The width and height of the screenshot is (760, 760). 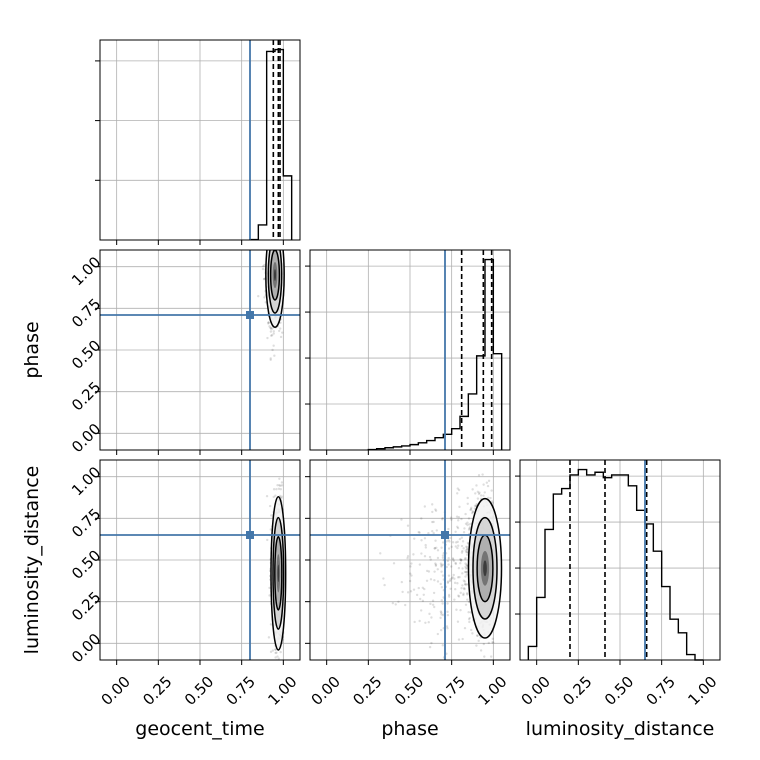 I want to click on x-tick-label: 0.25, so click(x=157, y=691).